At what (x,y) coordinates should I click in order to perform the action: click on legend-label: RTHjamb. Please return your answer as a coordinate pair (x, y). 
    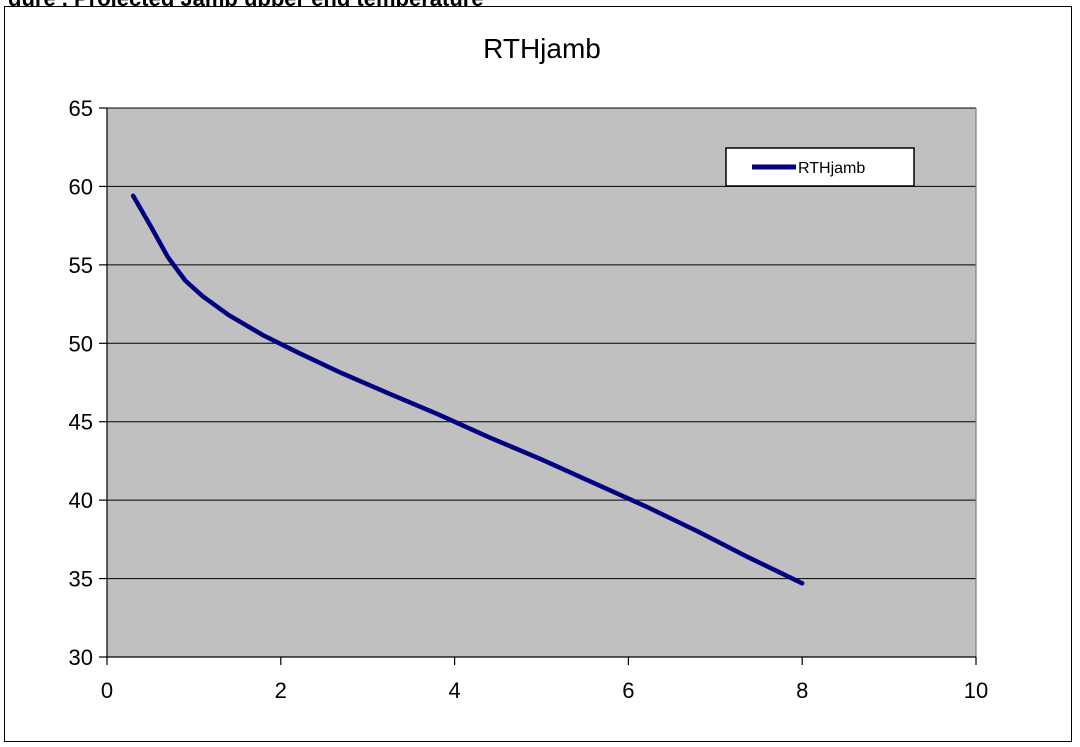
    Looking at the image, I should click on (831, 168).